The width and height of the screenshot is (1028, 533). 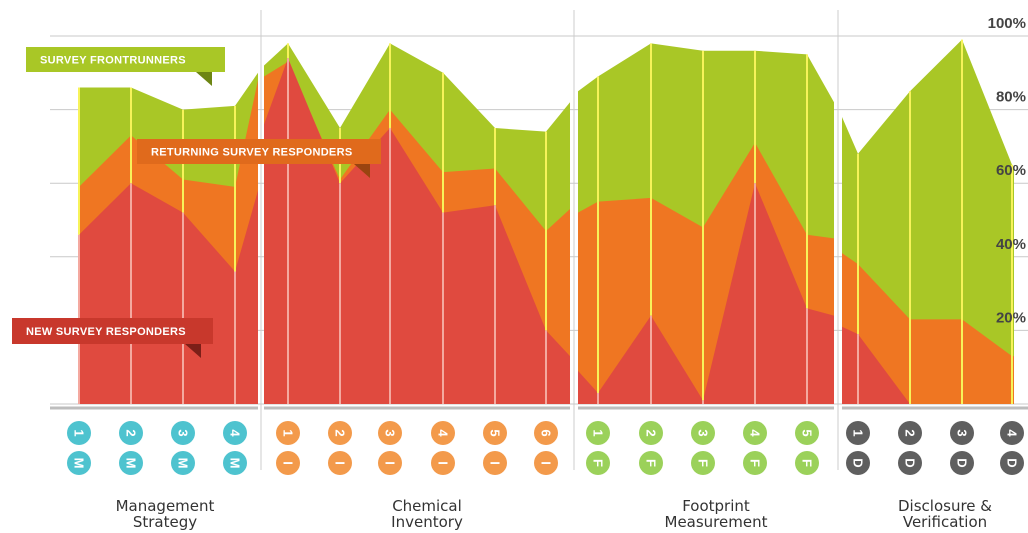 What do you see at coordinates (288, 448) in the screenshot?
I see `category-badge: 1I` at bounding box center [288, 448].